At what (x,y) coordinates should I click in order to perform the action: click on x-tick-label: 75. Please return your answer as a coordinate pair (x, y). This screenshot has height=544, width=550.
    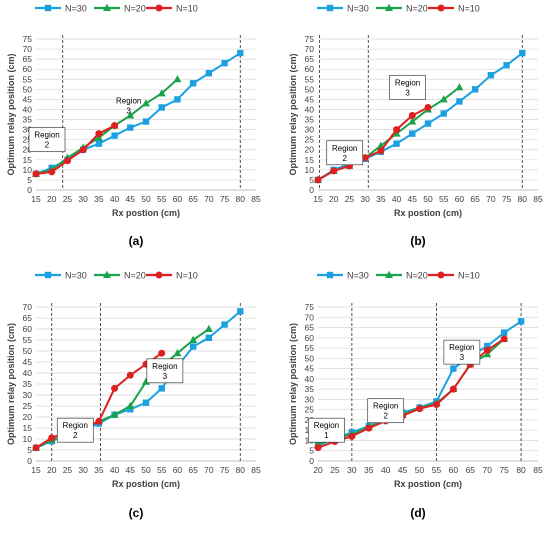
    Looking at the image, I should click on (225, 470).